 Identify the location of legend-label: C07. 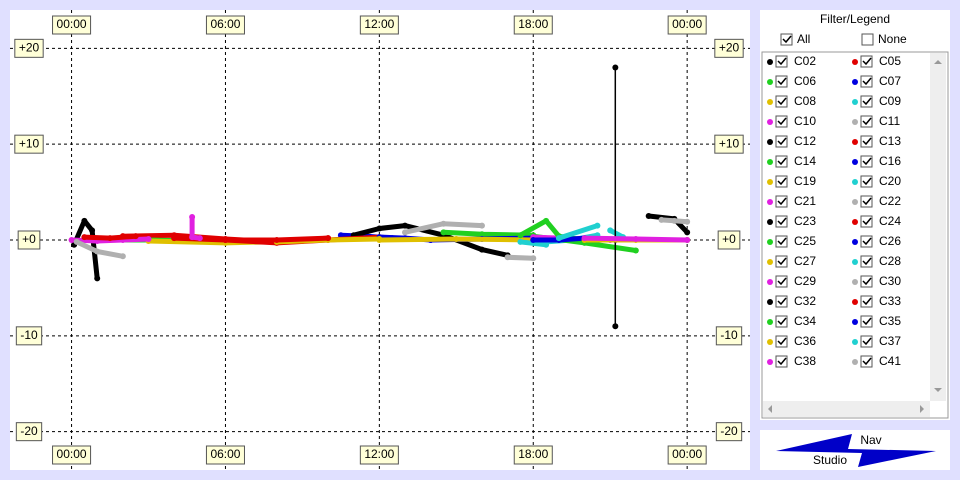
(890, 81).